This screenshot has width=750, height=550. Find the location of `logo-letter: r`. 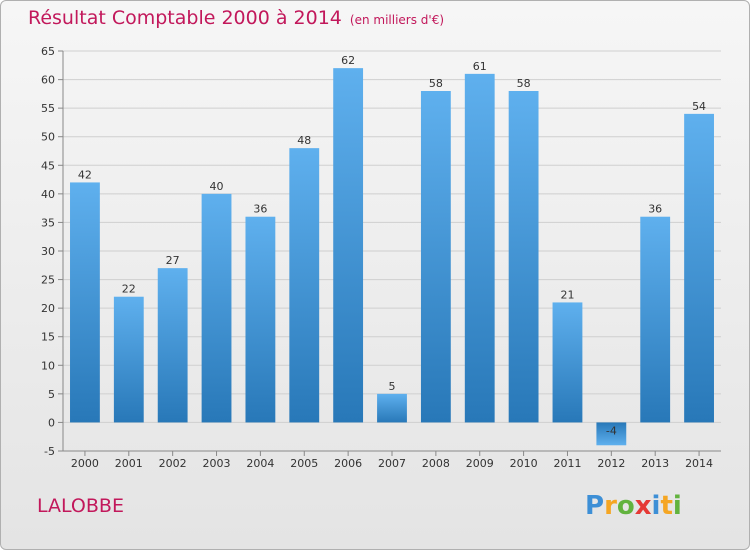

logo-letter: r is located at coordinates (610, 506).